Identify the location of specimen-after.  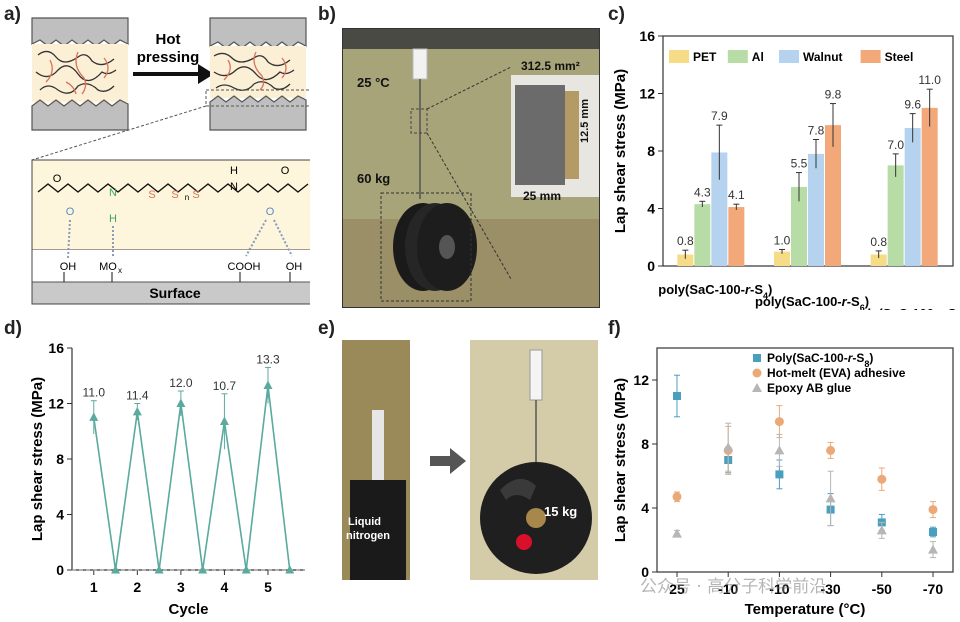
(257, 74).